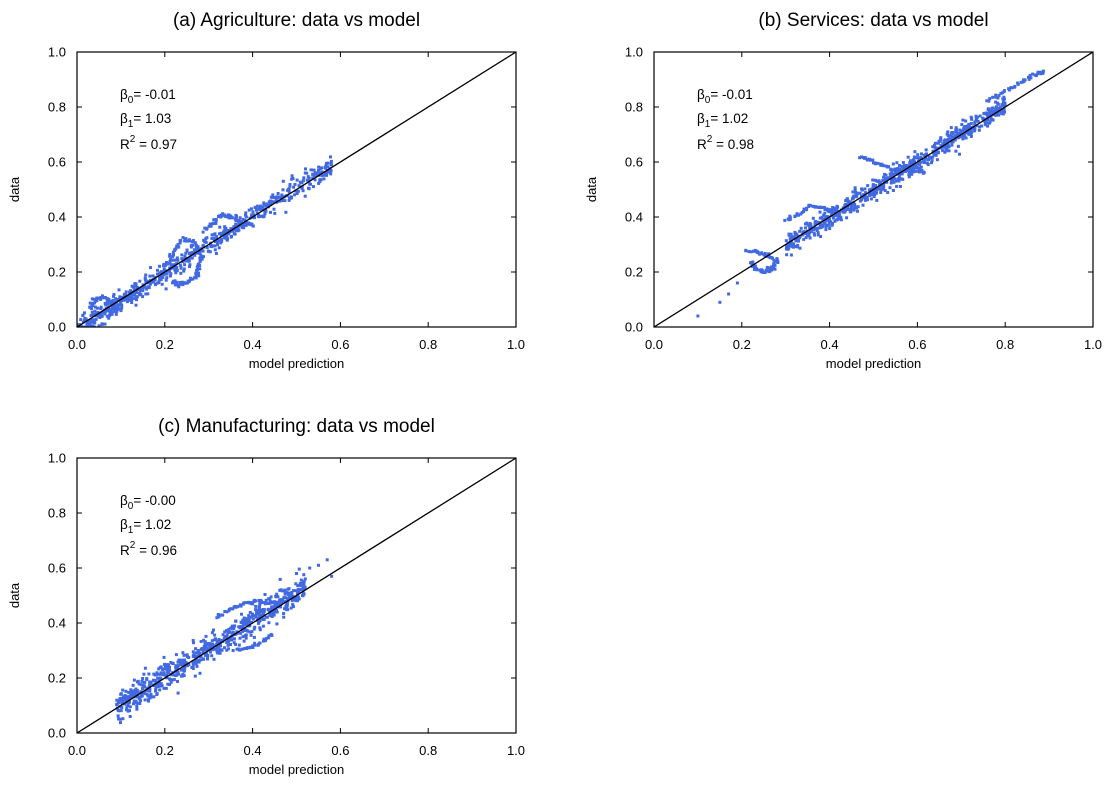 The height and width of the screenshot is (786, 1112). I want to click on x-tick-label: 0.8, so click(1005, 344).